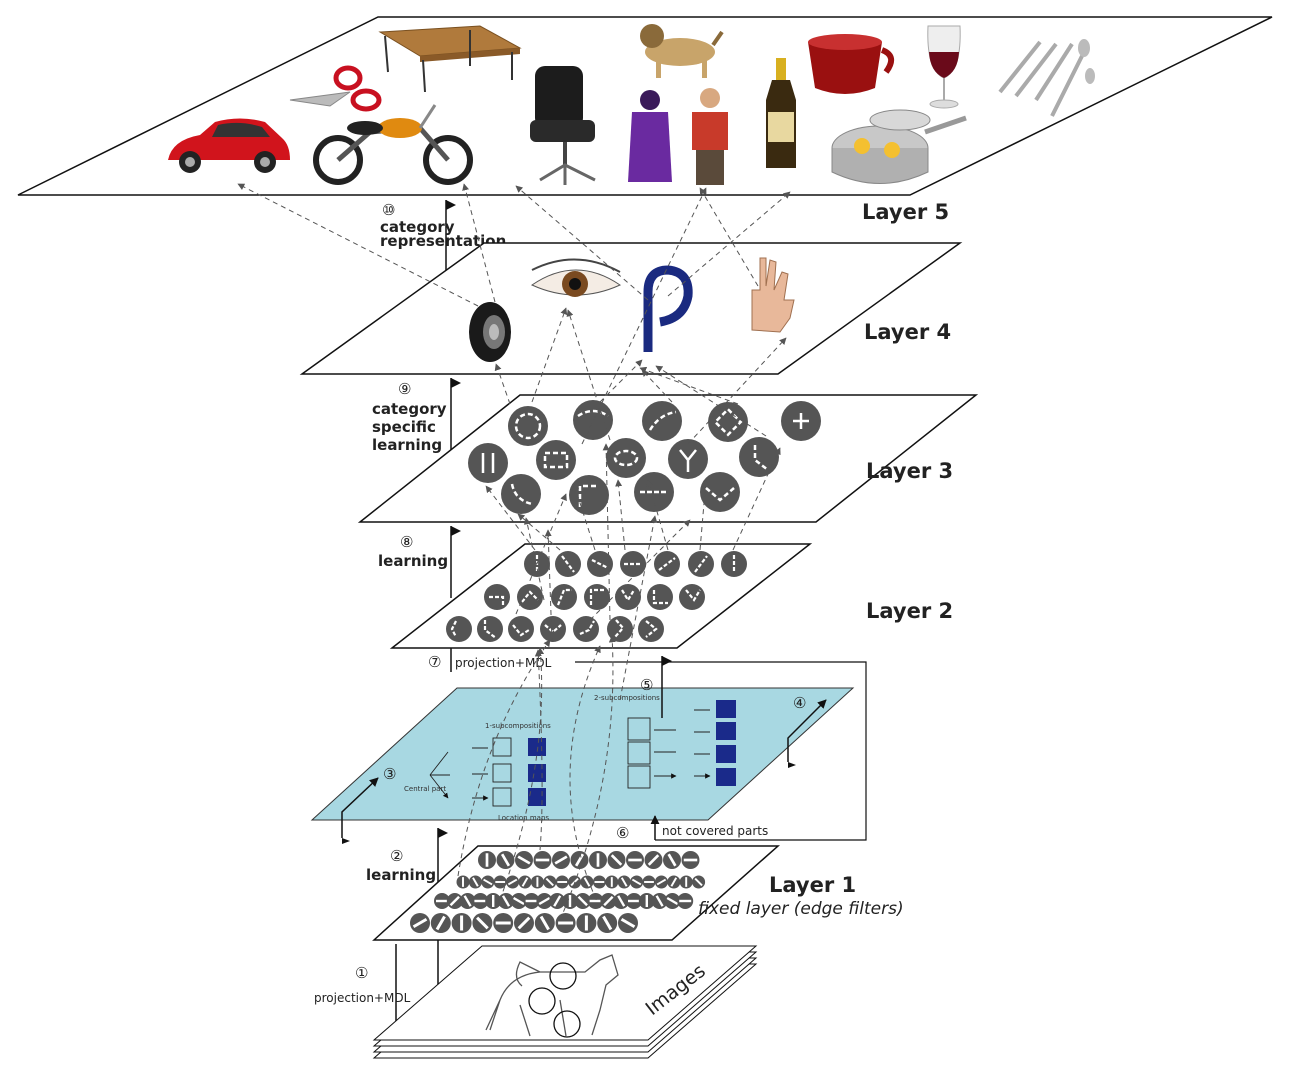  What do you see at coordinates (899, 146) in the screenshot?
I see `pan-icon` at bounding box center [899, 146].